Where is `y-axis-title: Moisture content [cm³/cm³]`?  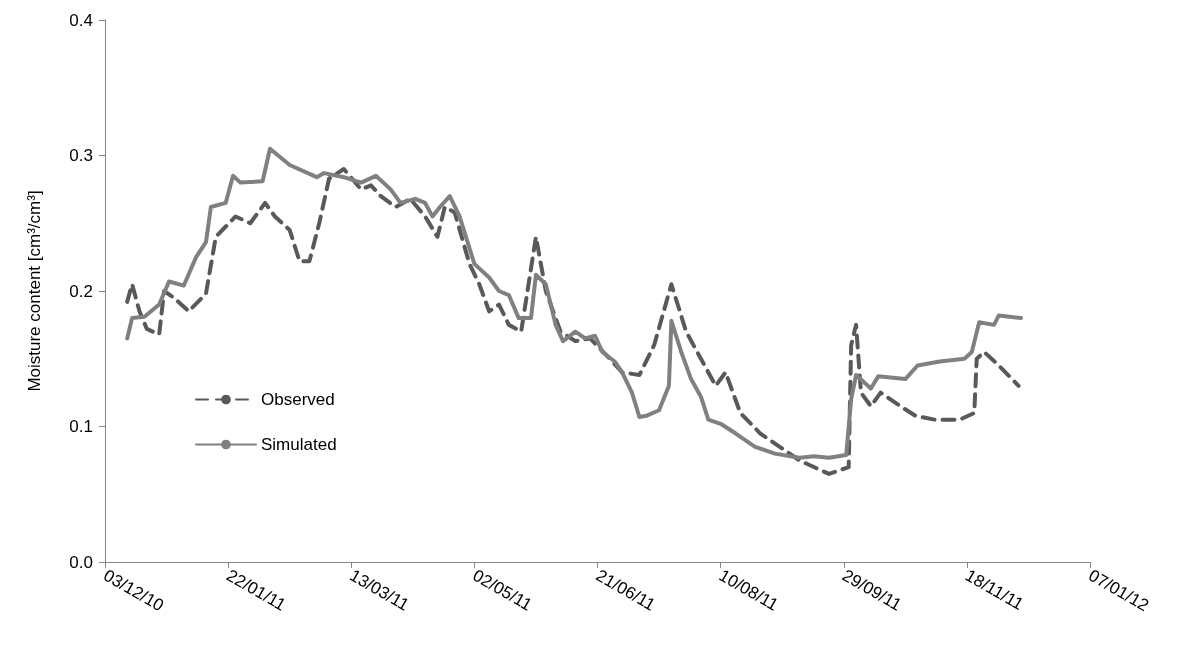 y-axis-title: Moisture content [cm³/cm³] is located at coordinates (34, 291).